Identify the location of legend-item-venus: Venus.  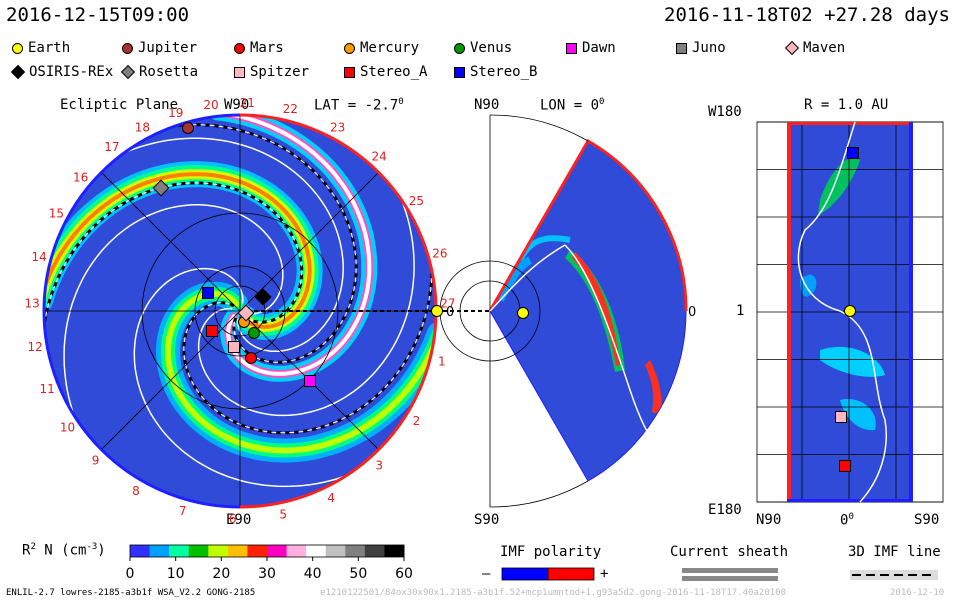
(483, 48).